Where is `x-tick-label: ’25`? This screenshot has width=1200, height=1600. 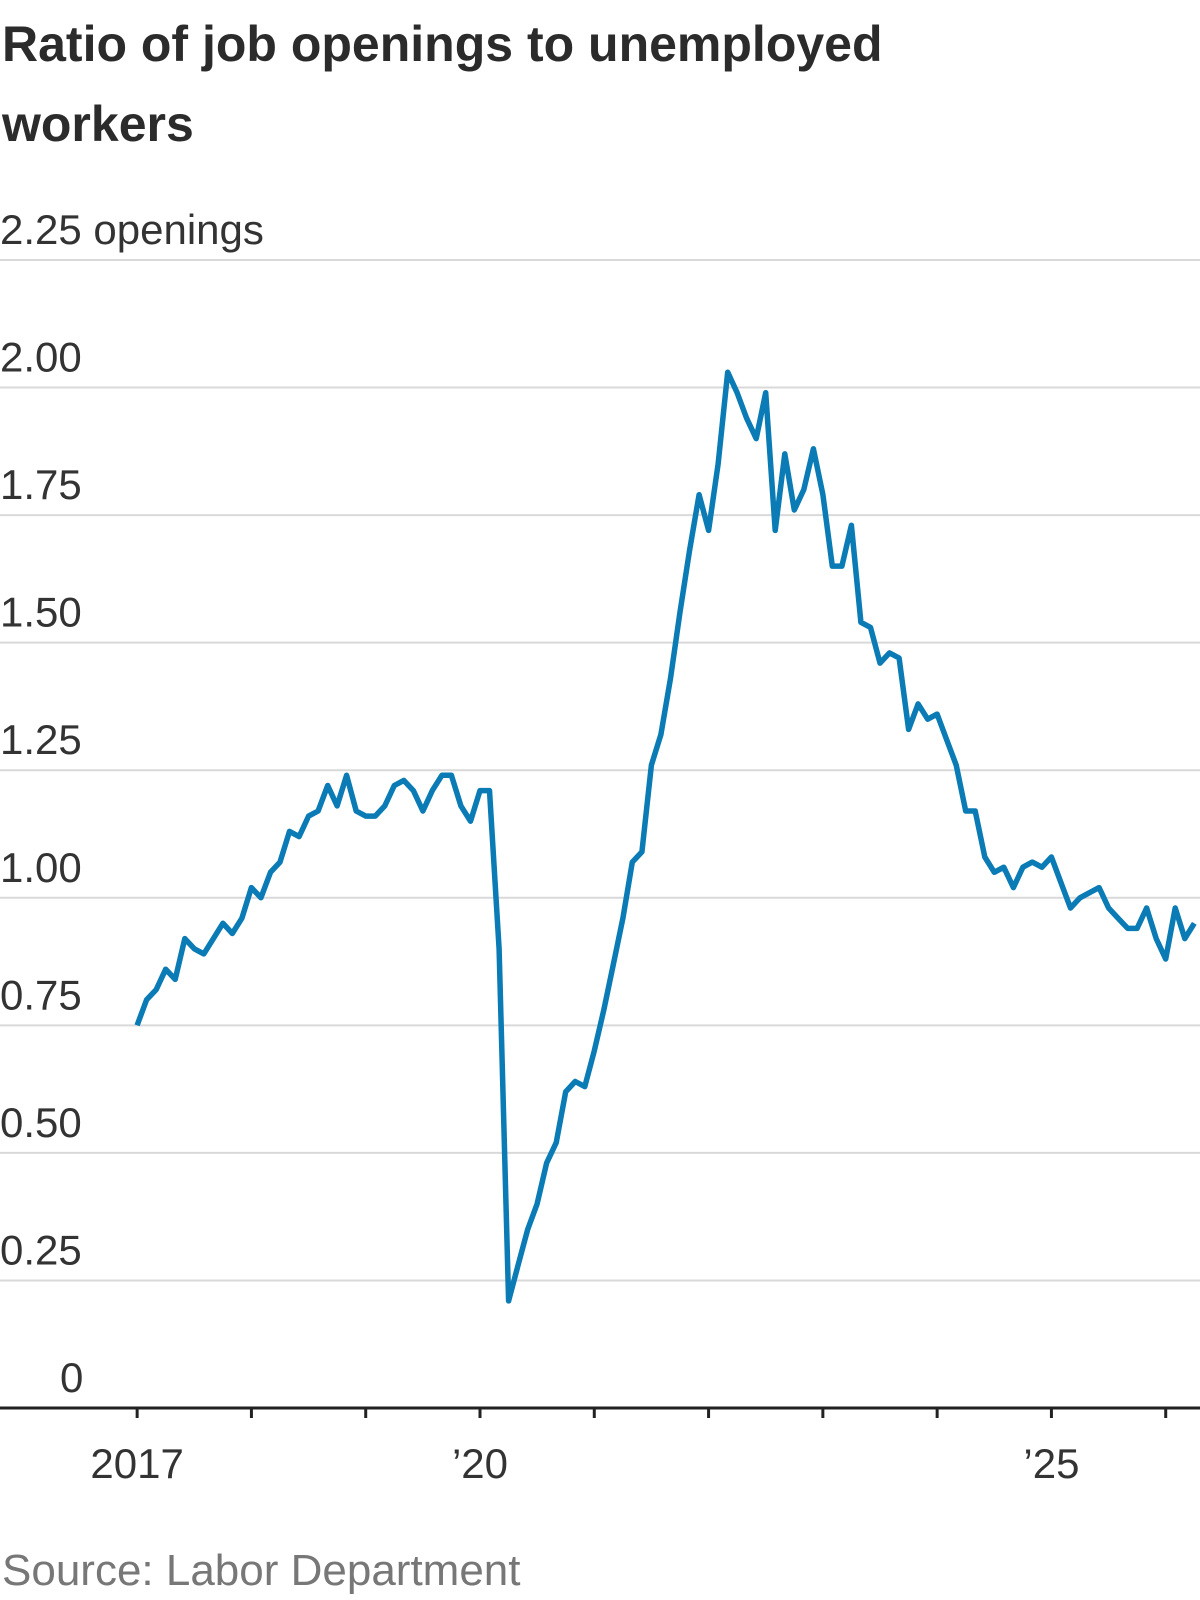
x-tick-label: ’25 is located at coordinates (1051, 1463).